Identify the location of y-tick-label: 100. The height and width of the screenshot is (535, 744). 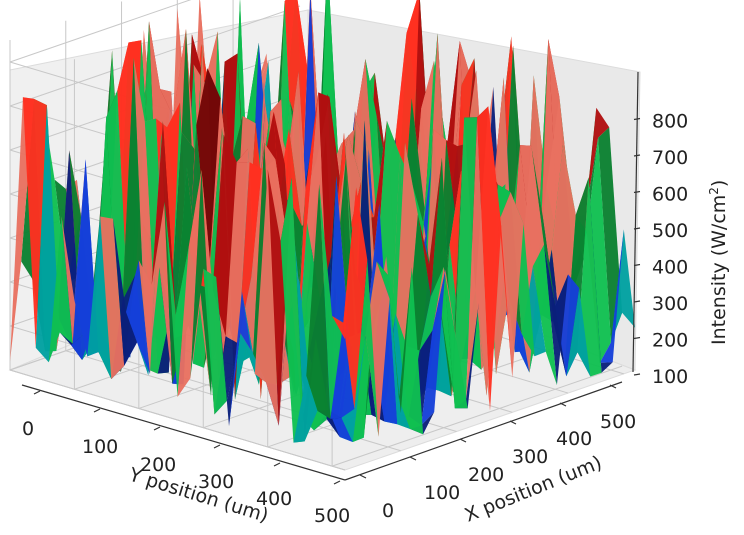
(100, 447).